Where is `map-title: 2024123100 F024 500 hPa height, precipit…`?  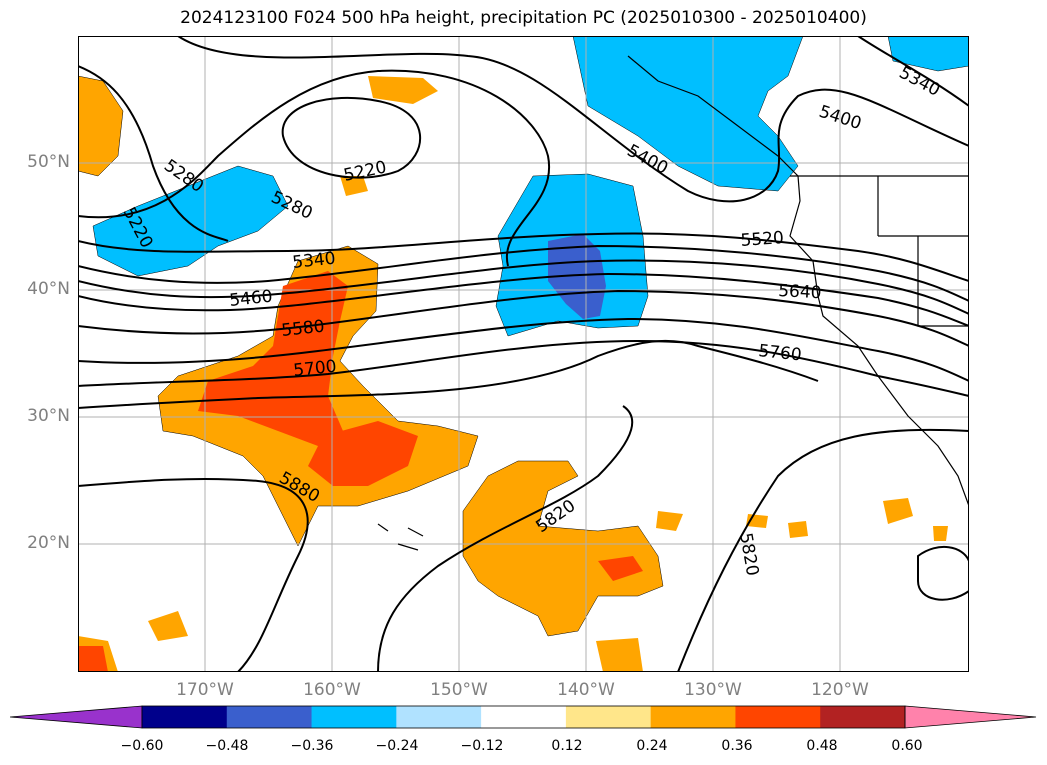 map-title: 2024123100 F024 500 hPa height, precipit… is located at coordinates (523, 18).